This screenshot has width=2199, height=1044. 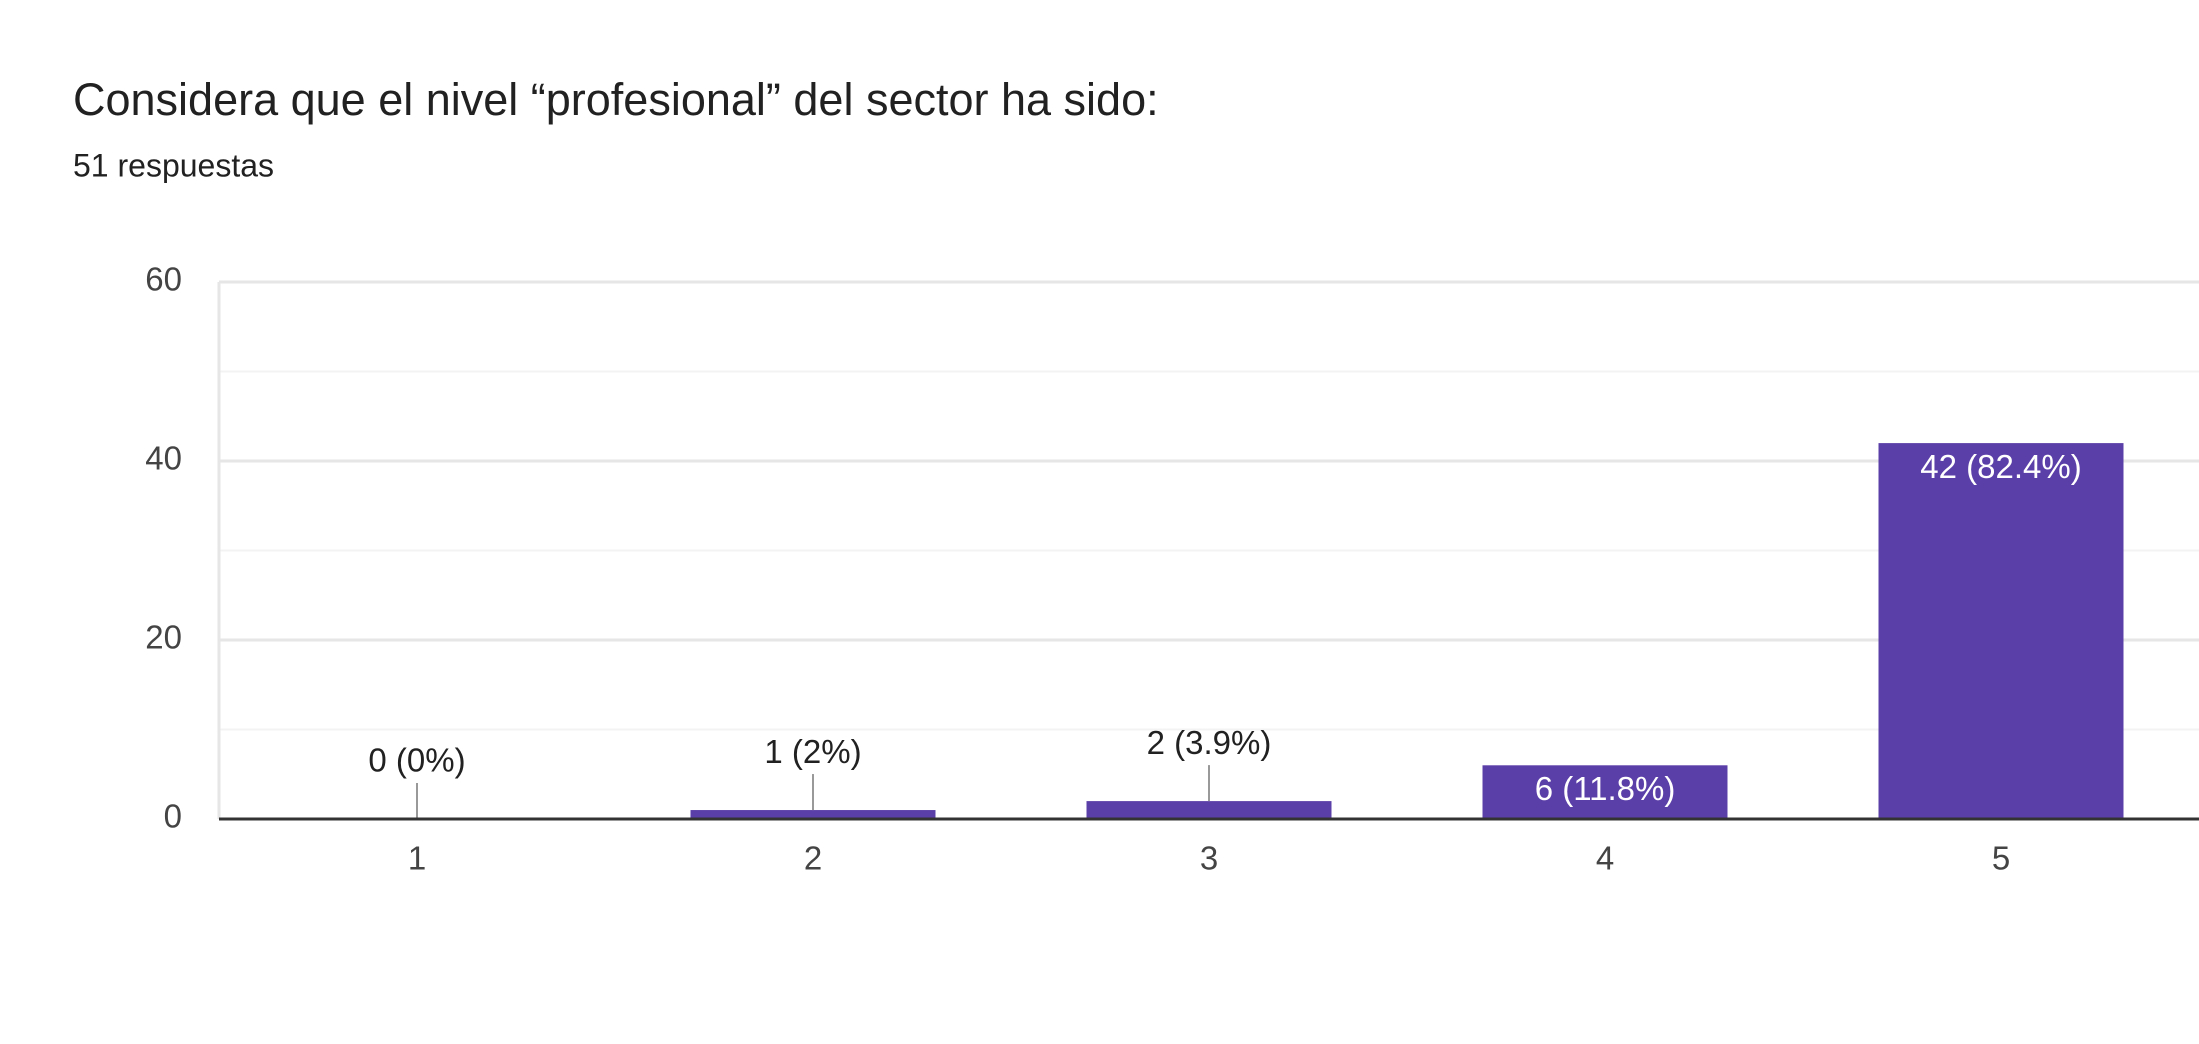 What do you see at coordinates (1605, 858) in the screenshot?
I see `x-tick-label: 4` at bounding box center [1605, 858].